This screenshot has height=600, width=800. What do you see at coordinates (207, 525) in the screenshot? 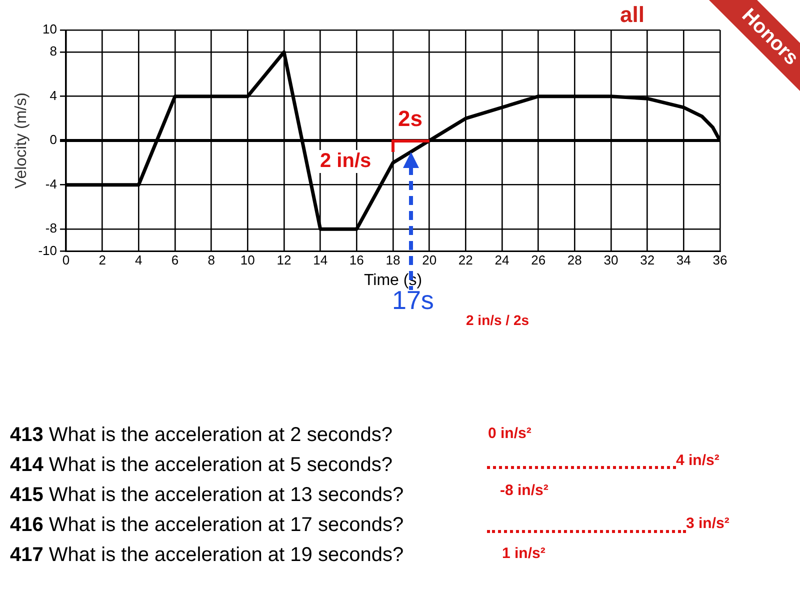
I see `text: 416 What is the acceleration at 17 seconds?` at bounding box center [207, 525].